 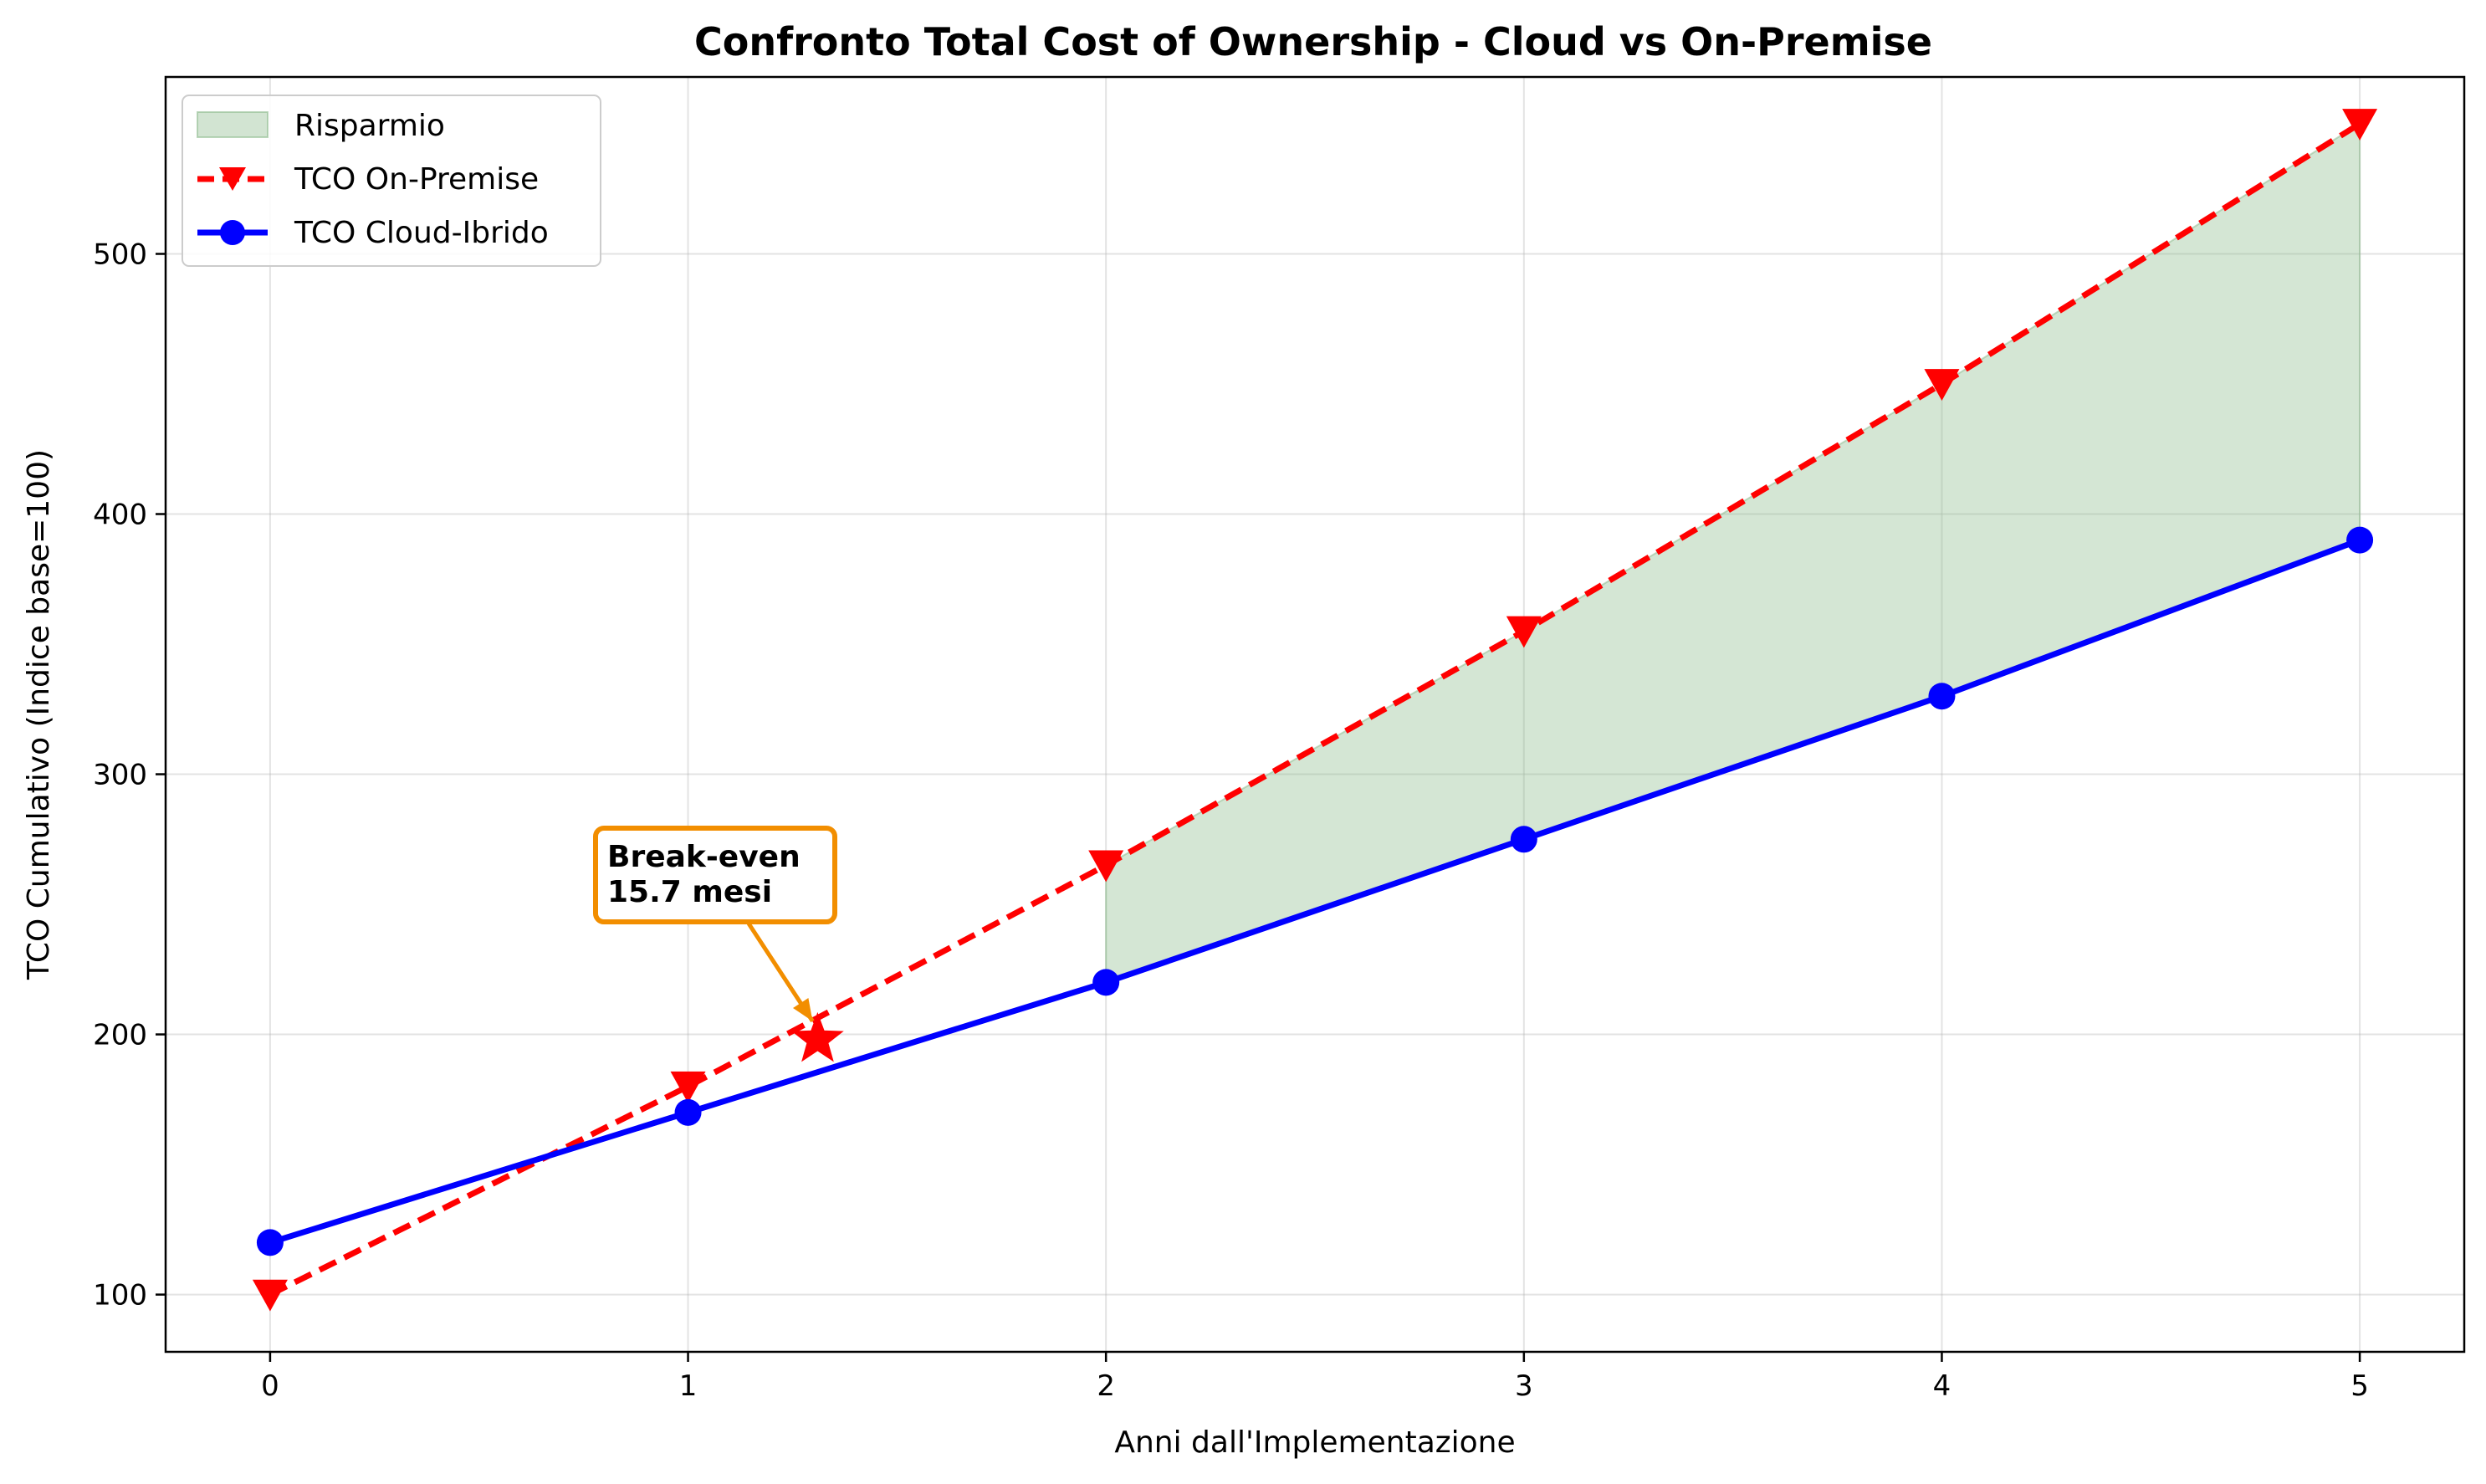 What do you see at coordinates (120, 1296) in the screenshot?
I see `y-tick-label: 100` at bounding box center [120, 1296].